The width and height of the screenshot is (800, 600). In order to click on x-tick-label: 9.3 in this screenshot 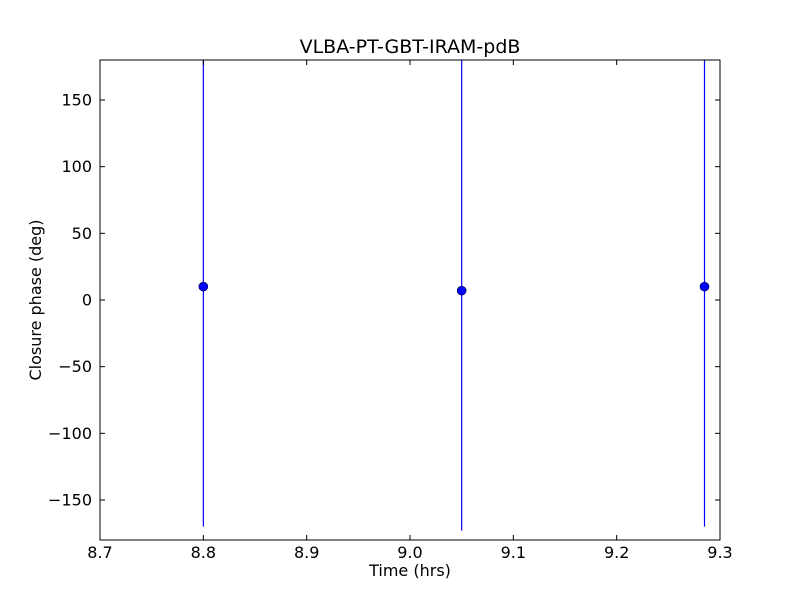, I will do `click(719, 552)`.